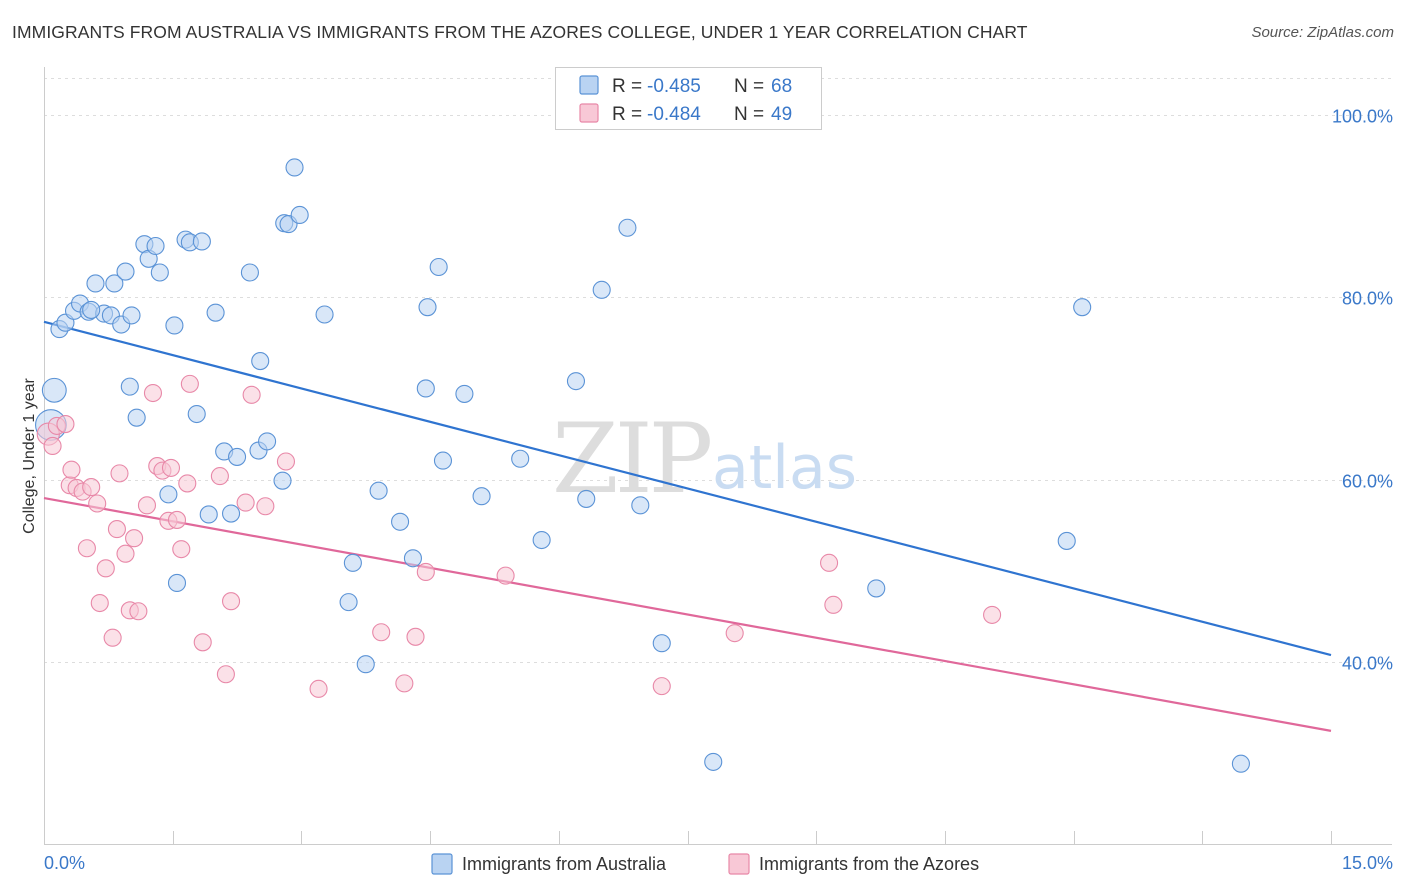 This screenshot has width=1406, height=892. I want to click on bottom-legend-label-azores: Immigrants from the Azores, so click(869, 864).